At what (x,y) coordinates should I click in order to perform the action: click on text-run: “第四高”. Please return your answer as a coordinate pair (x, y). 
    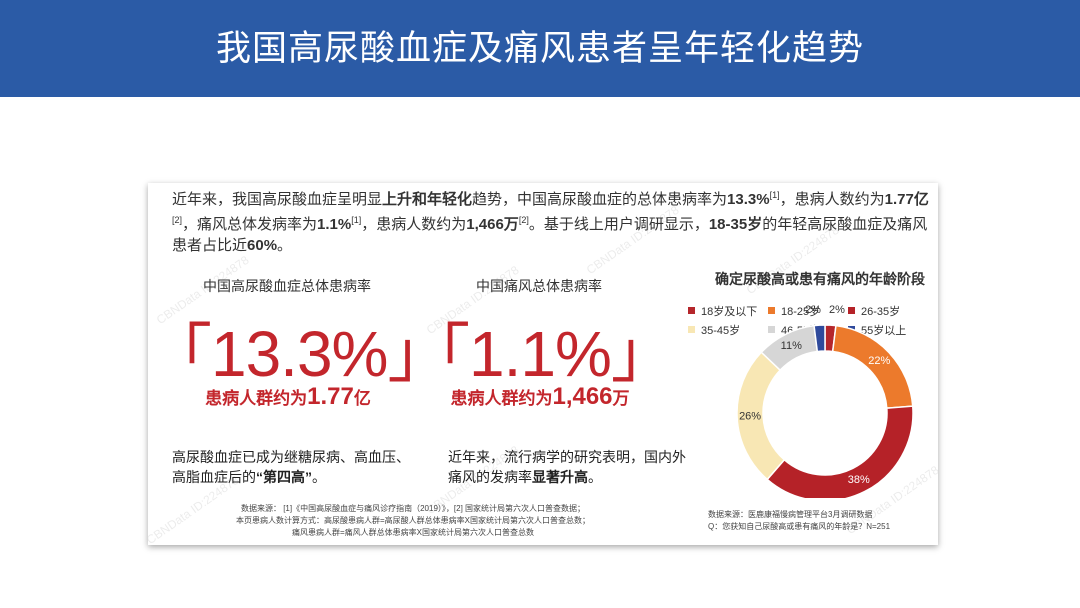
    Looking at the image, I should click on (284, 477).